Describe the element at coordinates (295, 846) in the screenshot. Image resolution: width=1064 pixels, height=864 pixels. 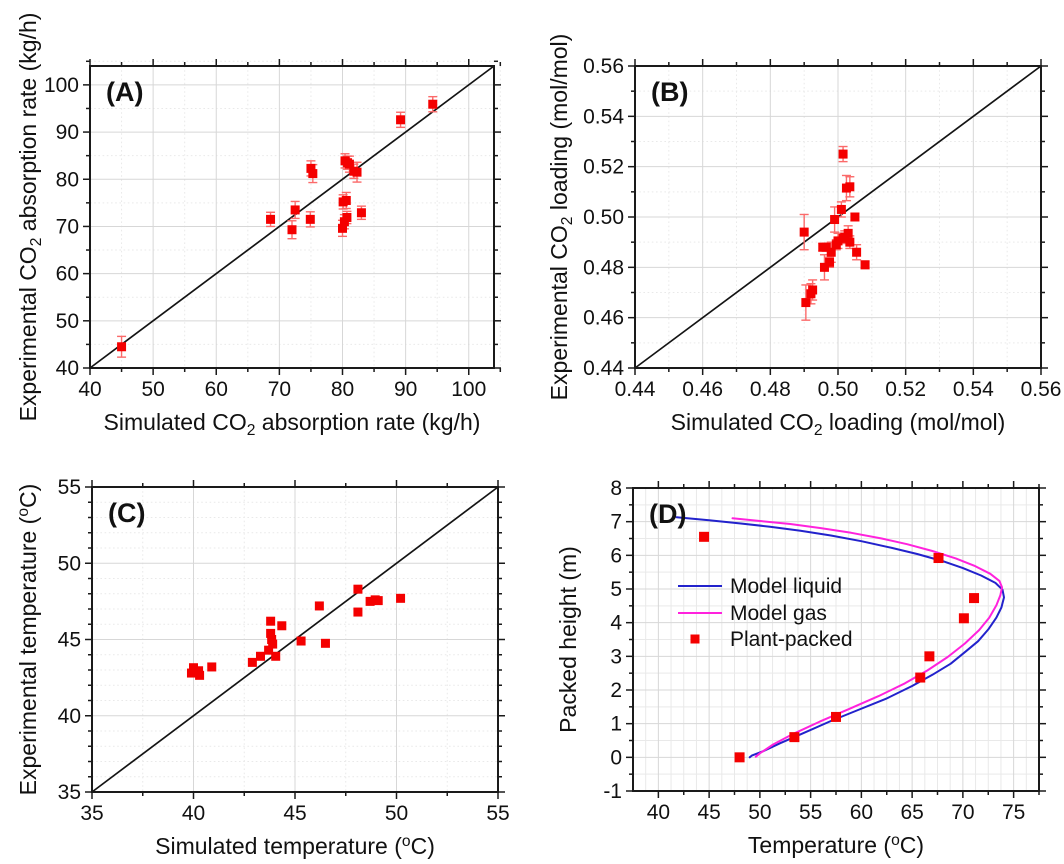
I see `svg-text: Simulated temperature (oC)` at that location.